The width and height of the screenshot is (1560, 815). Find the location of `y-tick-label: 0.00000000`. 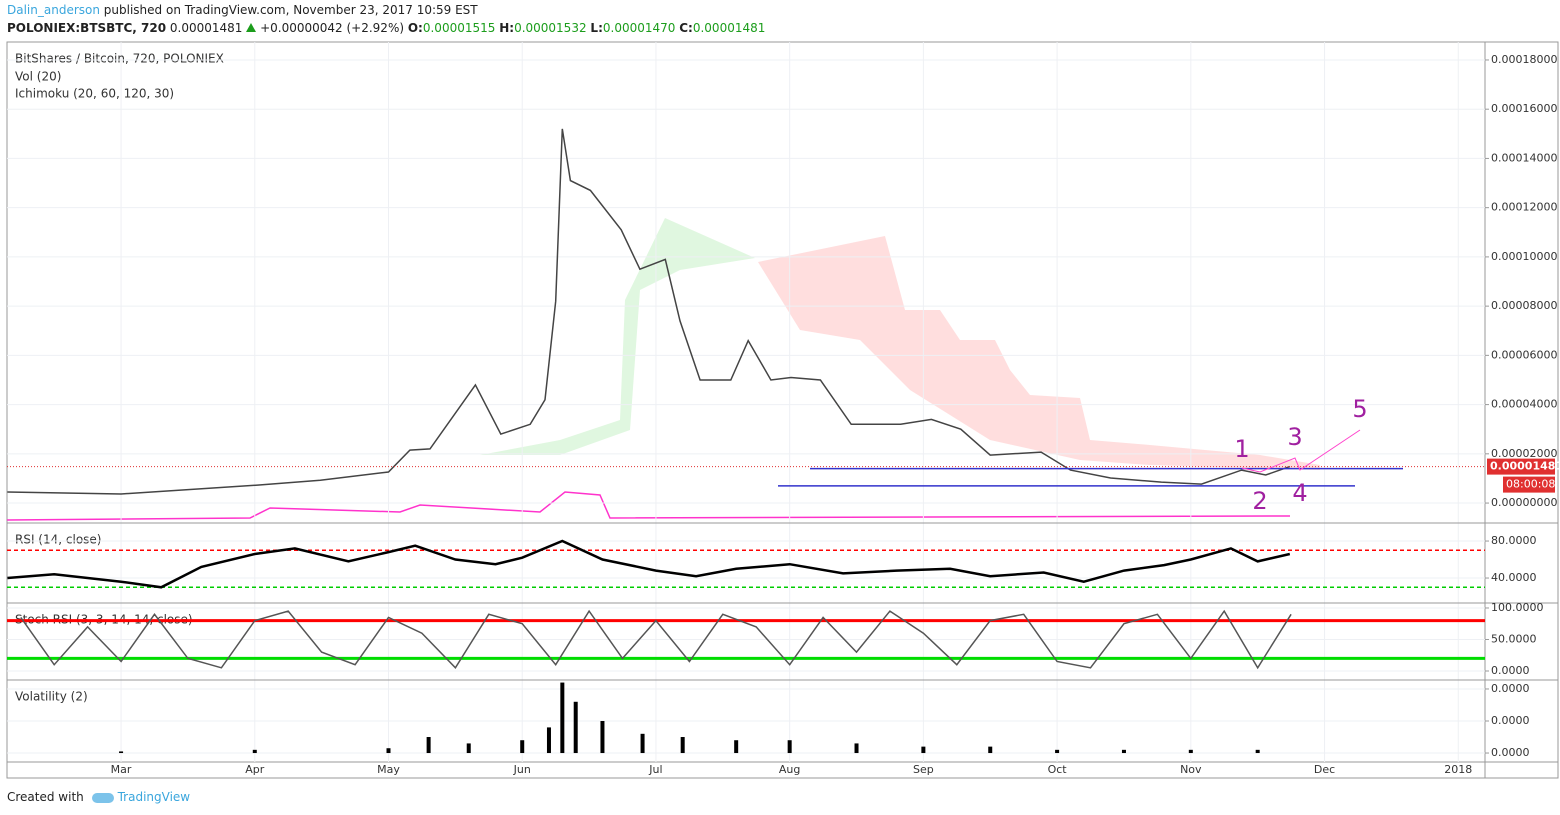

y-tick-label: 0.00000000 is located at coordinates (1524, 502).